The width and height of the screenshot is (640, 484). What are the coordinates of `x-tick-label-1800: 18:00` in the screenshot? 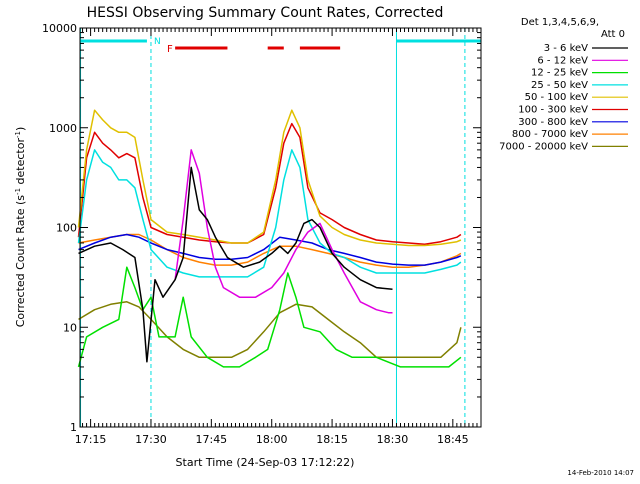 It's located at (272, 439).